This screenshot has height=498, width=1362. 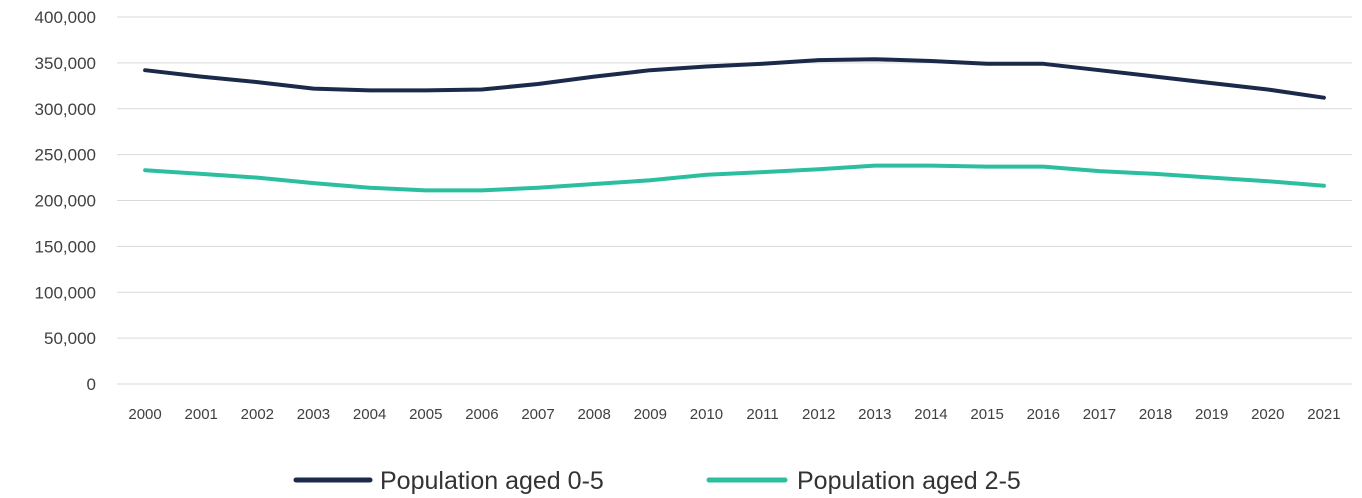 I want to click on x-tick-label: 2012, so click(x=818, y=414).